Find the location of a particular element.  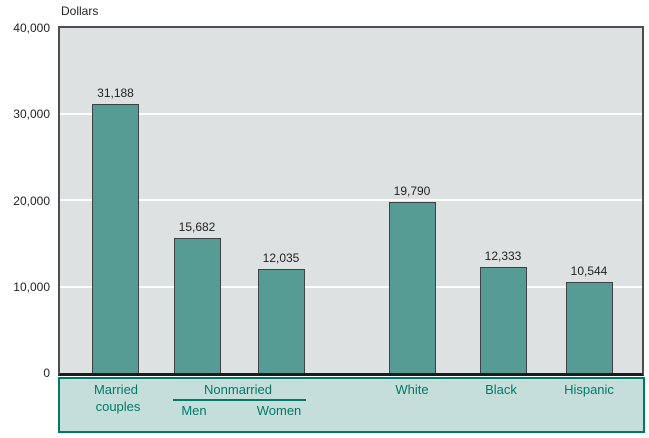

category-label-white: White is located at coordinates (412, 389).